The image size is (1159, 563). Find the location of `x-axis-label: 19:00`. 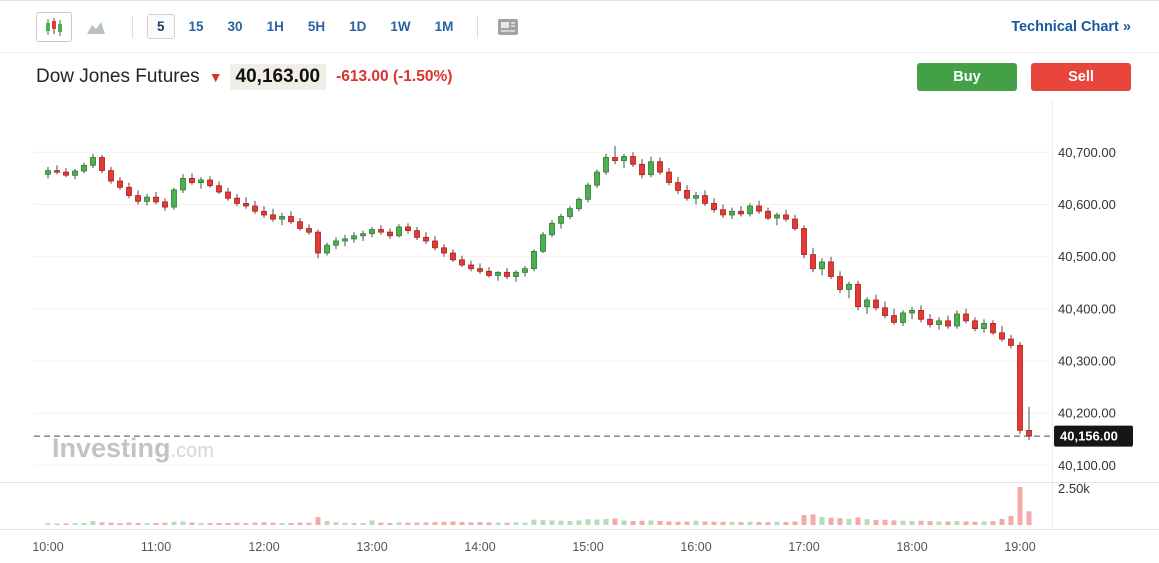

x-axis-label: 19:00 is located at coordinates (1019, 547).